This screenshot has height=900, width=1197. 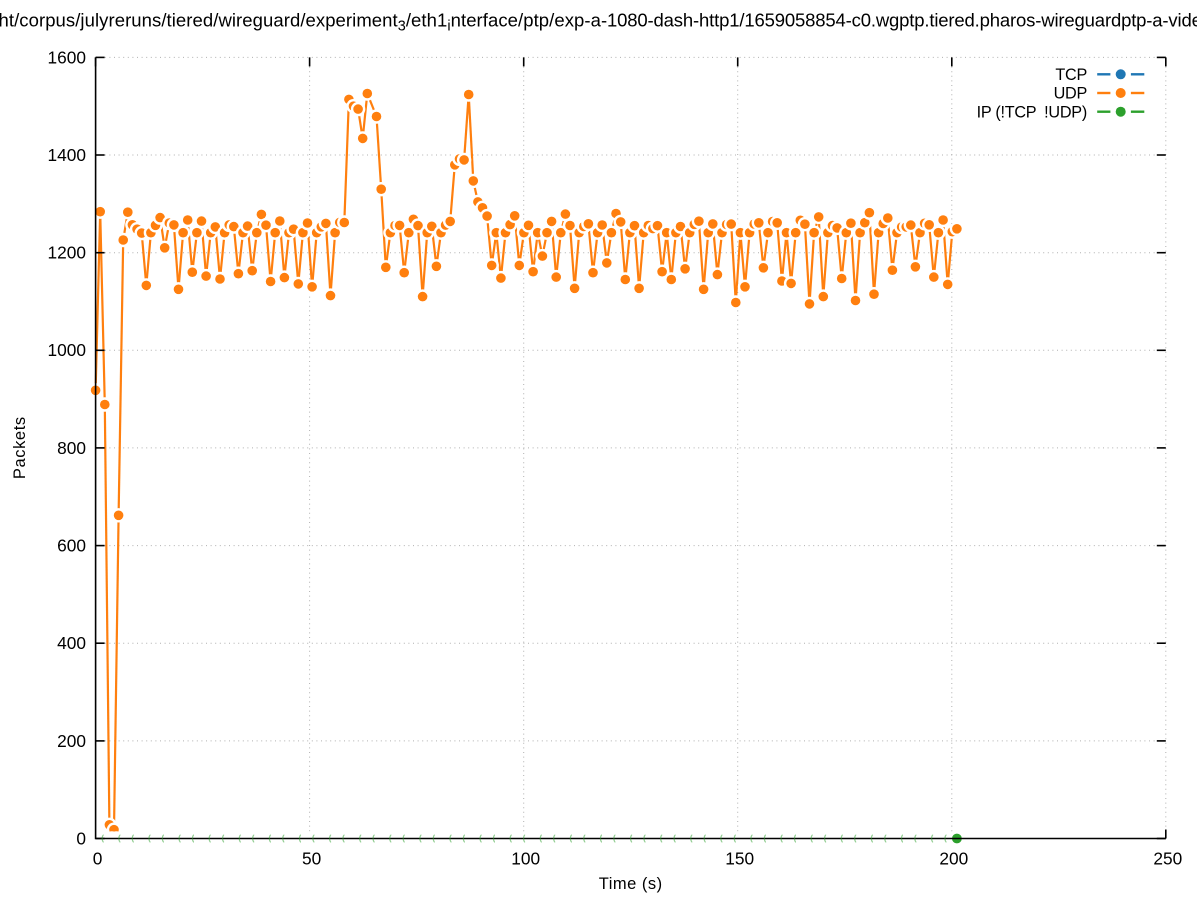 What do you see at coordinates (739, 859) in the screenshot?
I see `svg-text: 150` at bounding box center [739, 859].